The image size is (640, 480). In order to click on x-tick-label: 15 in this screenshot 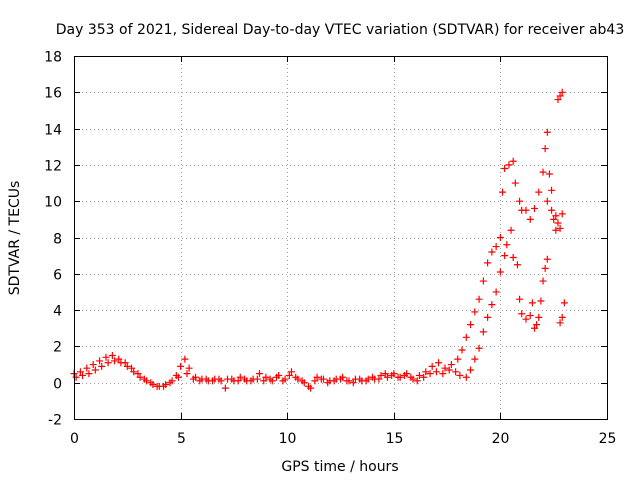, I will do `click(395, 439)`.